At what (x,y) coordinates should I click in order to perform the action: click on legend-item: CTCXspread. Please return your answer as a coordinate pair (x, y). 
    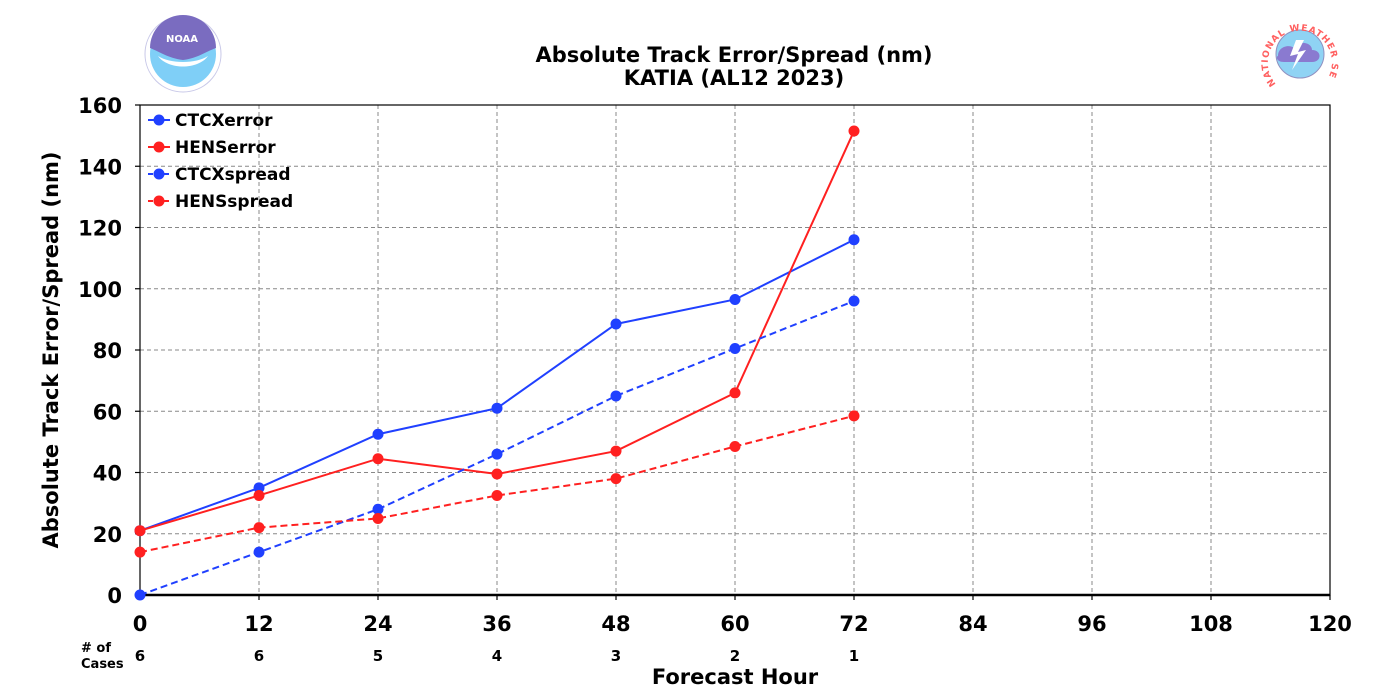
    Looking at the image, I should click on (219, 175).